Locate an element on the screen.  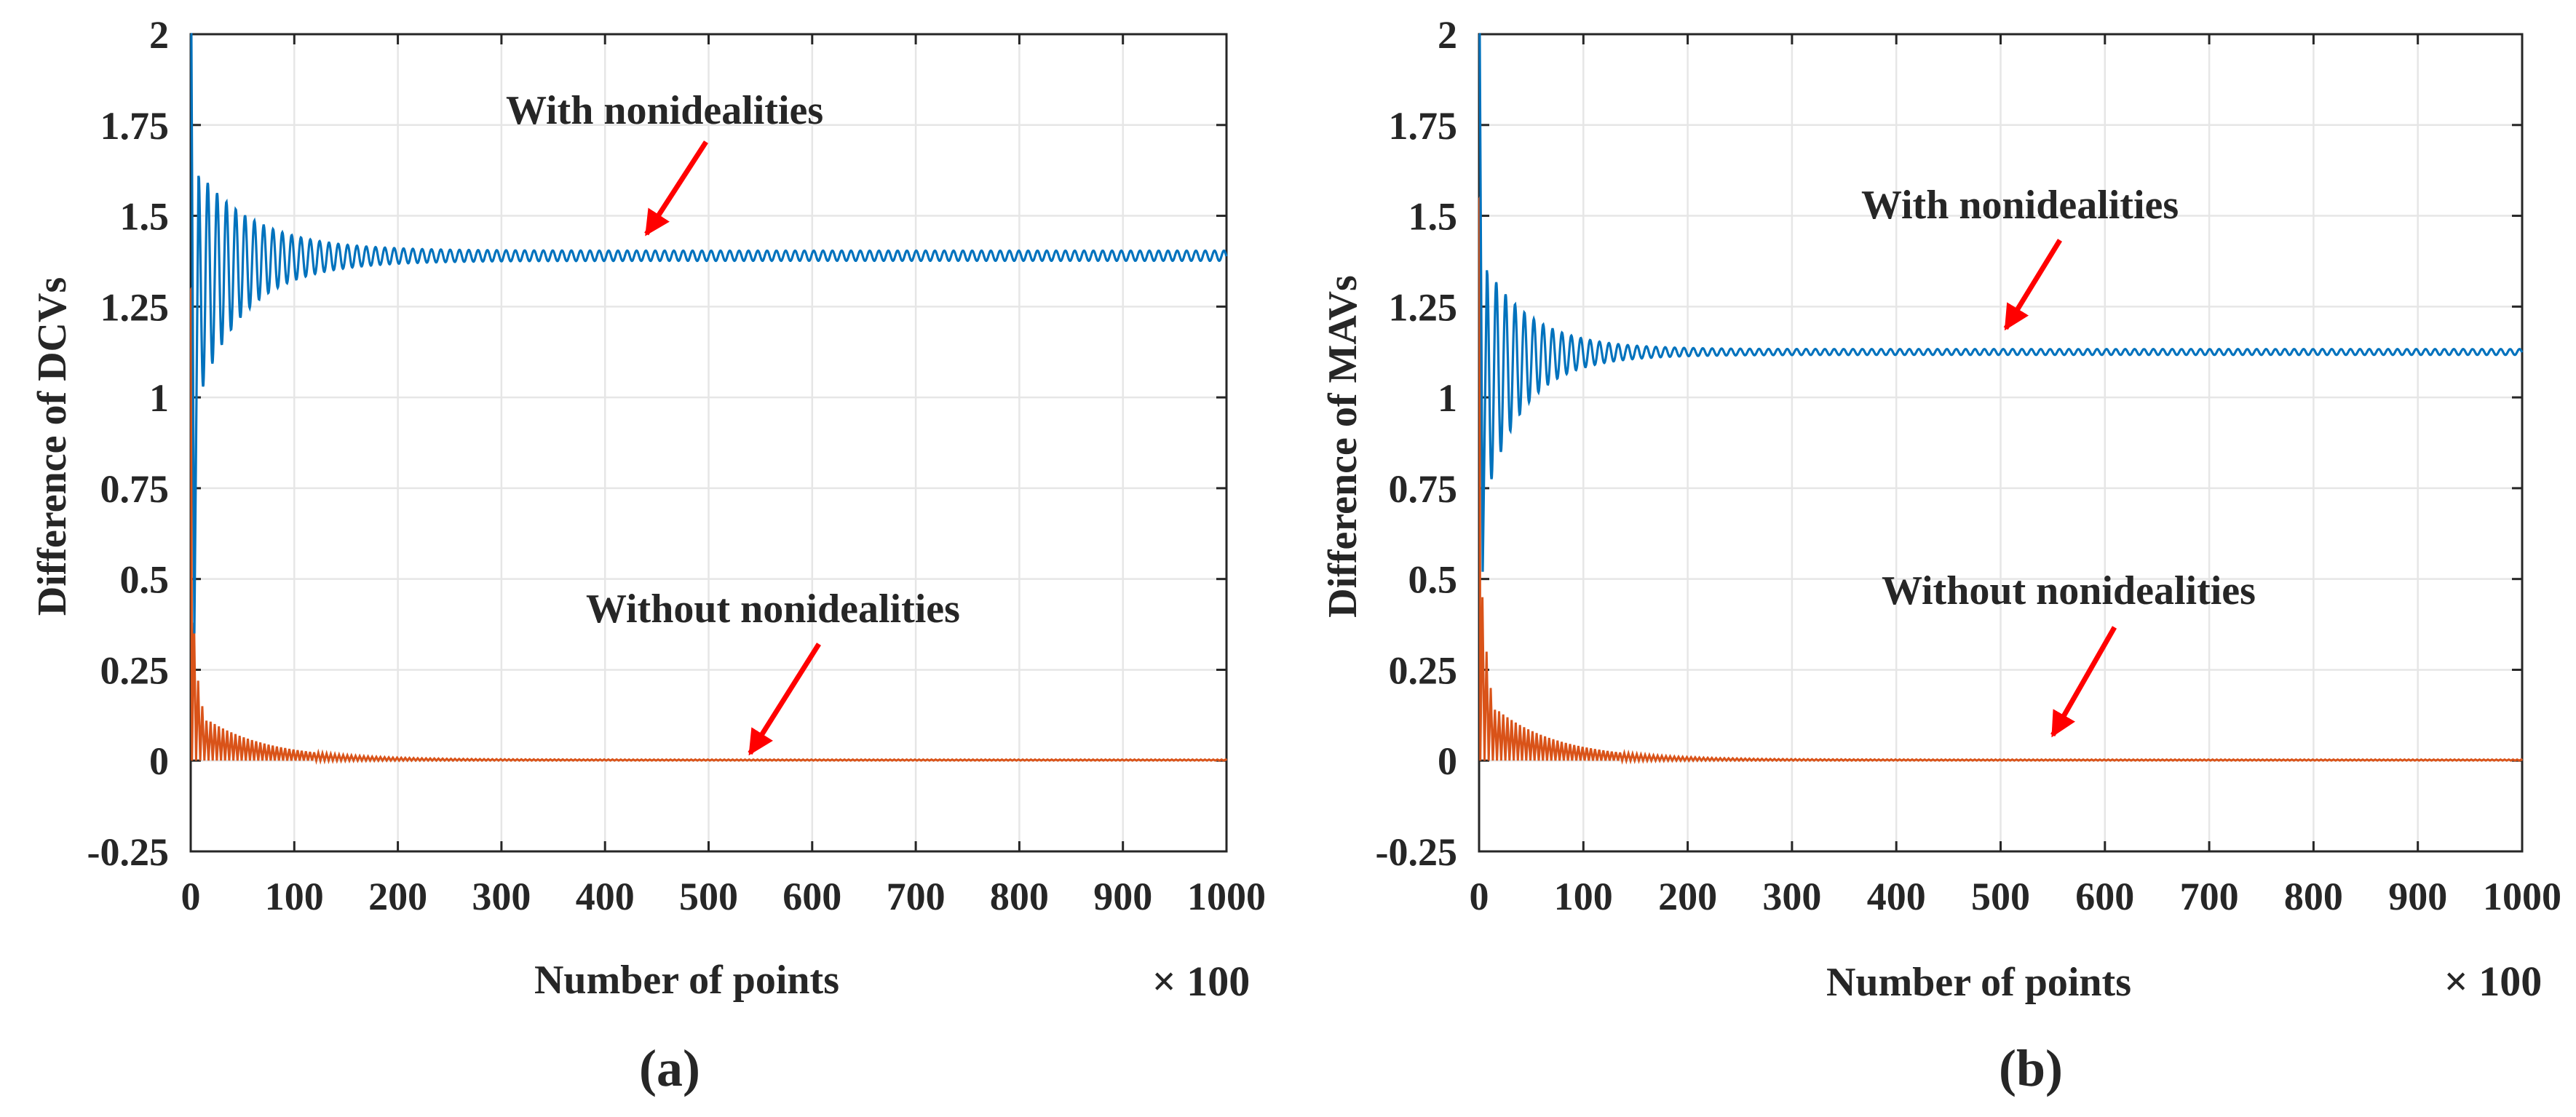
panel-label: (a) is located at coordinates (669, 1068).